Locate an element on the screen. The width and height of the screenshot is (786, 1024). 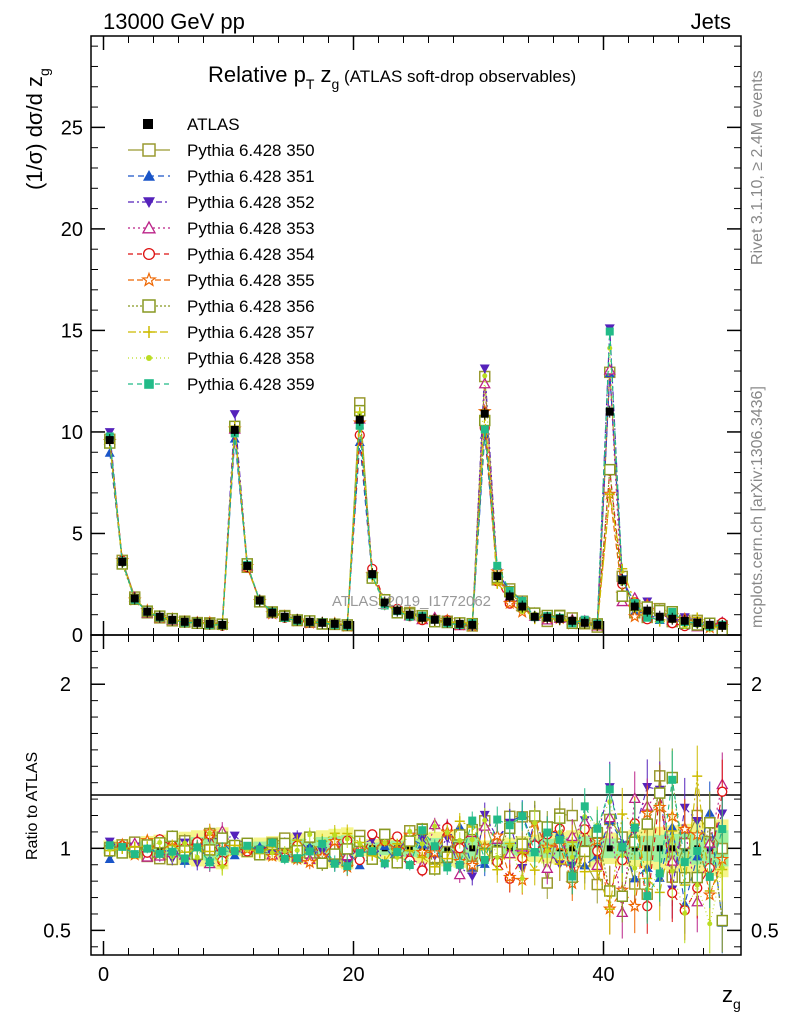
series-355-ratio-point is located at coordinates (634, 905).